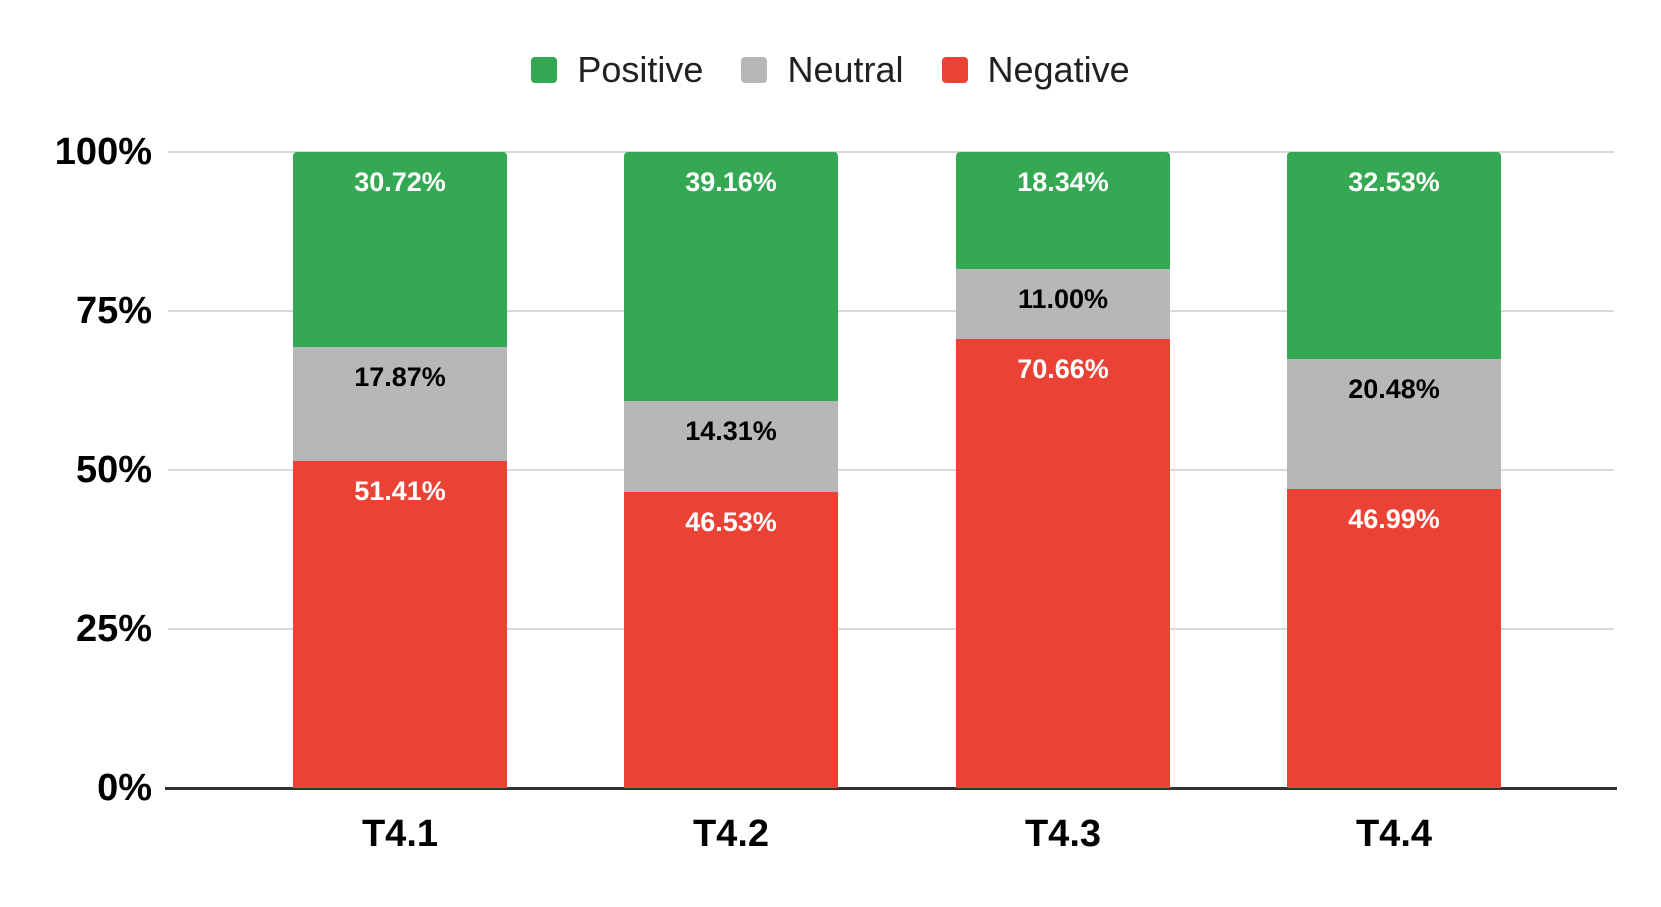 The width and height of the screenshot is (1661, 907). I want to click on legend-swatch-negative-icon, so click(954, 70).